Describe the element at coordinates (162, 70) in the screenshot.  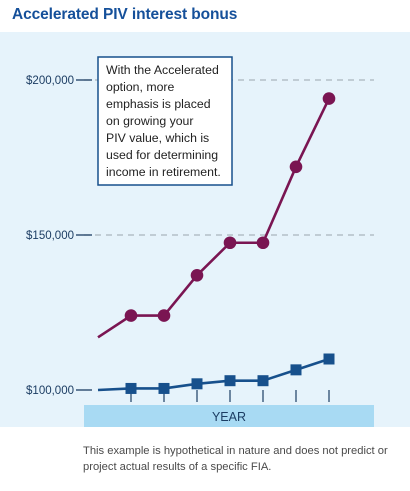
I see `callout-line: With the Accelerated` at that location.